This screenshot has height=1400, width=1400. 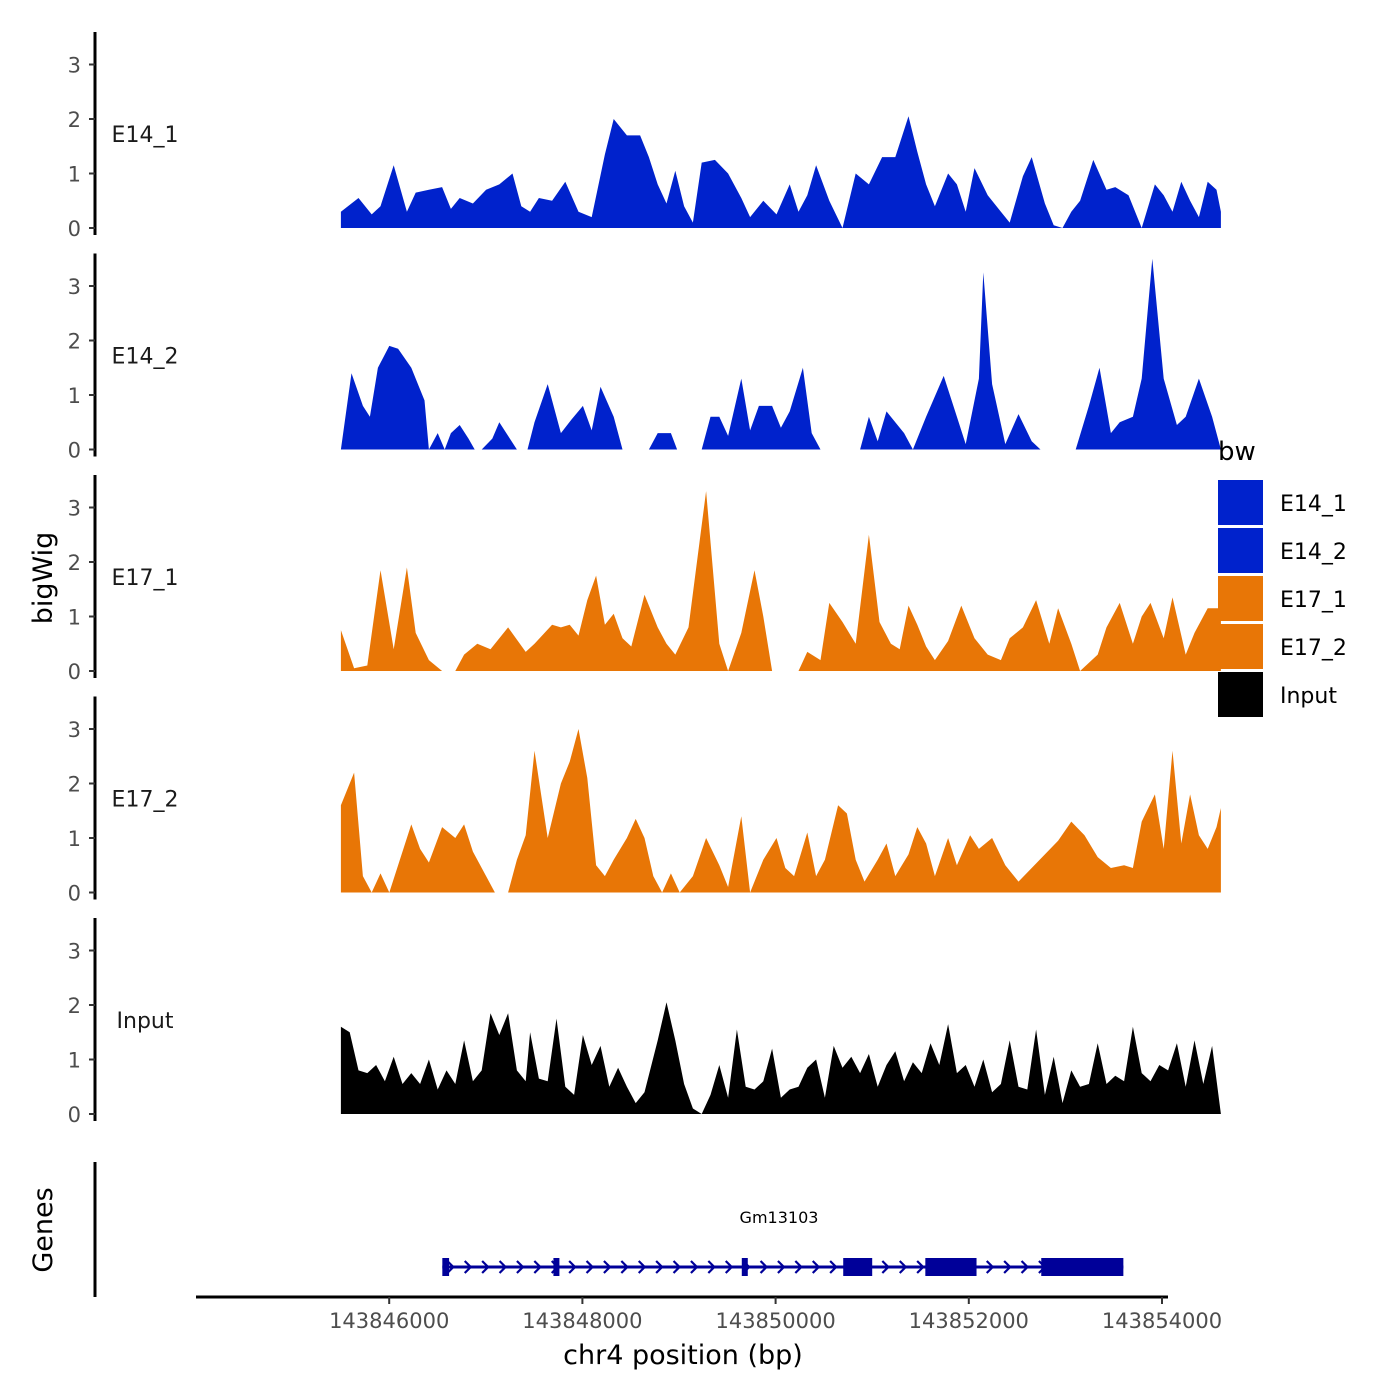 I want to click on y-axis-title: bigWig, so click(x=43, y=578).